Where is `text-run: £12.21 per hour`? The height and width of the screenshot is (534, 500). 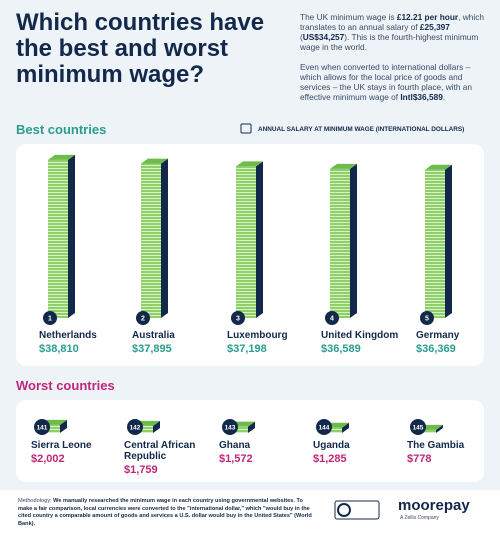 text-run: £12.21 per hour is located at coordinates (427, 17).